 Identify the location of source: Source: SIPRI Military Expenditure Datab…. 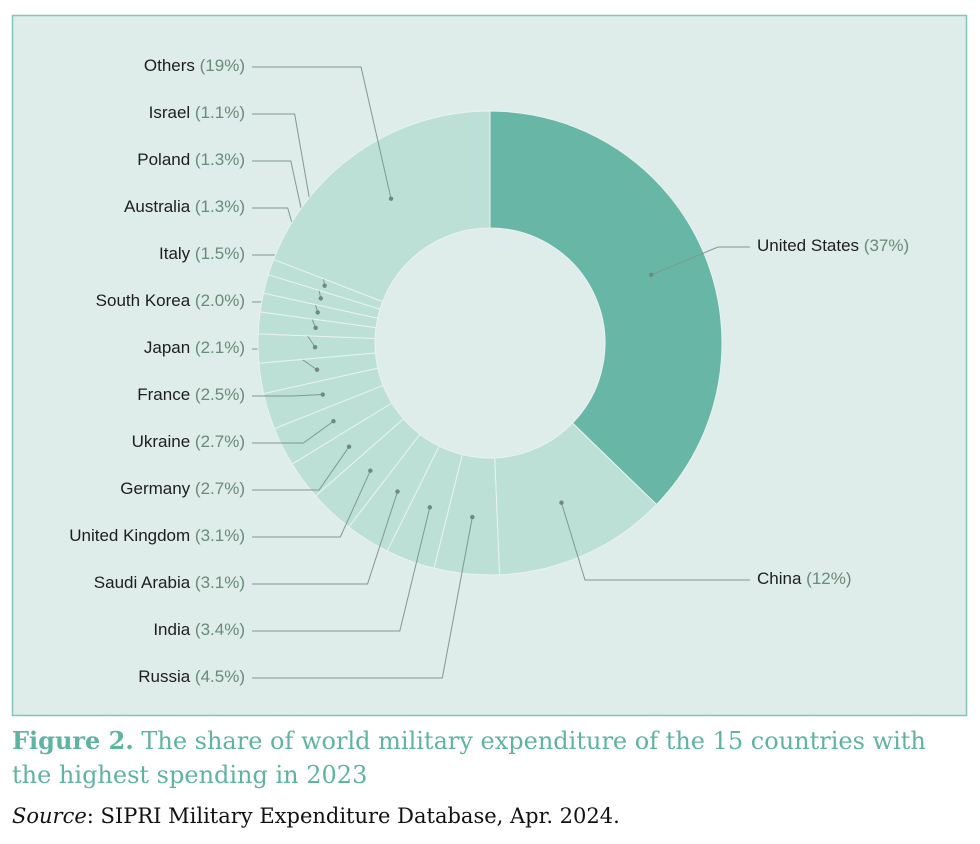
(316, 816).